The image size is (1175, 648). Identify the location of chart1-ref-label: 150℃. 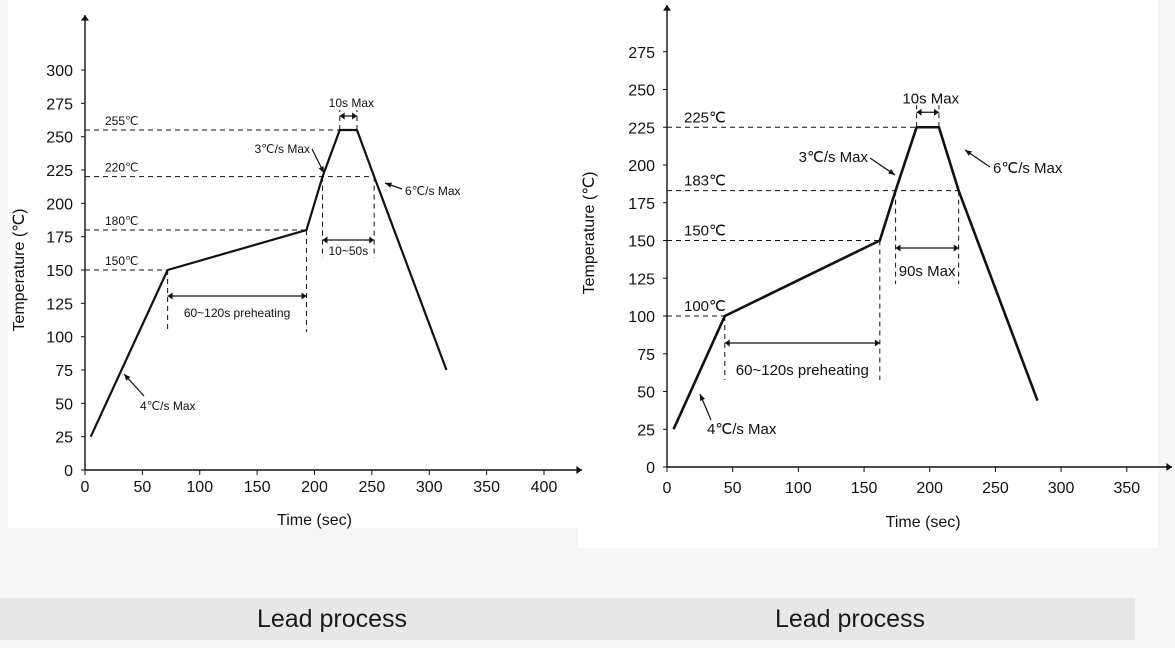
(122, 261).